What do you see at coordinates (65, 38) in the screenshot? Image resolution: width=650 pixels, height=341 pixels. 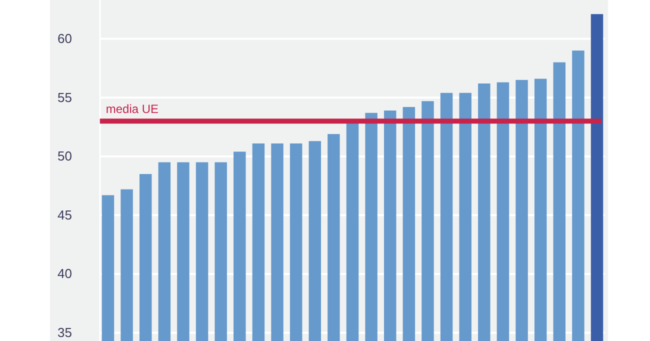 I see `y-tick-label: 60` at bounding box center [65, 38].